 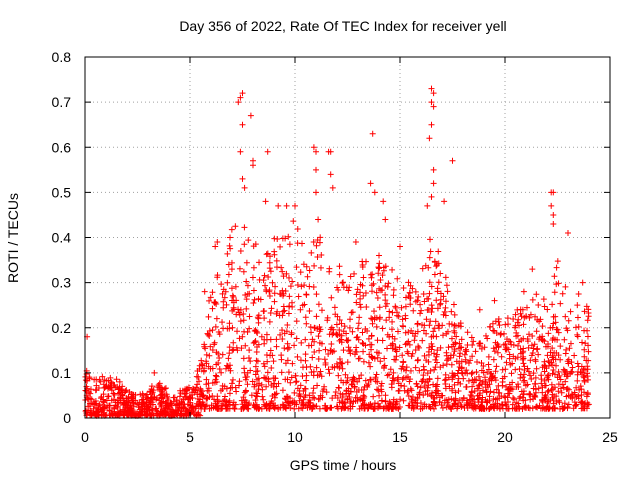 I want to click on y-tick-label: 0.6, so click(x=62, y=147).